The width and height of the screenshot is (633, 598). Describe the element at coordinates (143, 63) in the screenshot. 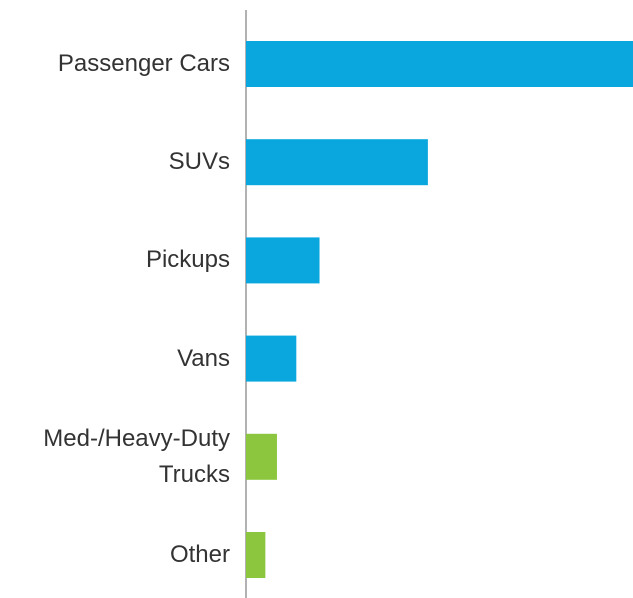

I see `category-label: Passenger Cars` at that location.